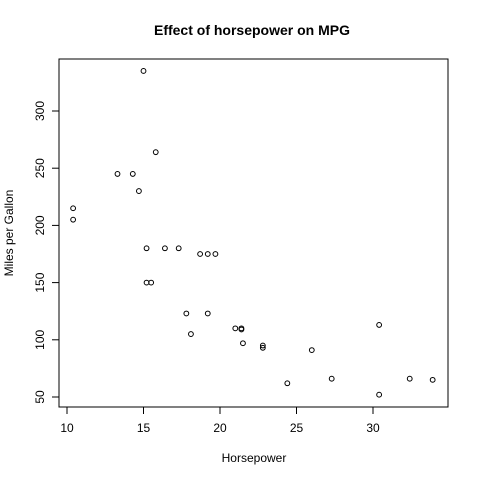 The height and width of the screenshot is (480, 480). What do you see at coordinates (220, 420) in the screenshot?
I see `x-axis: 10 15 20 25 30` at bounding box center [220, 420].